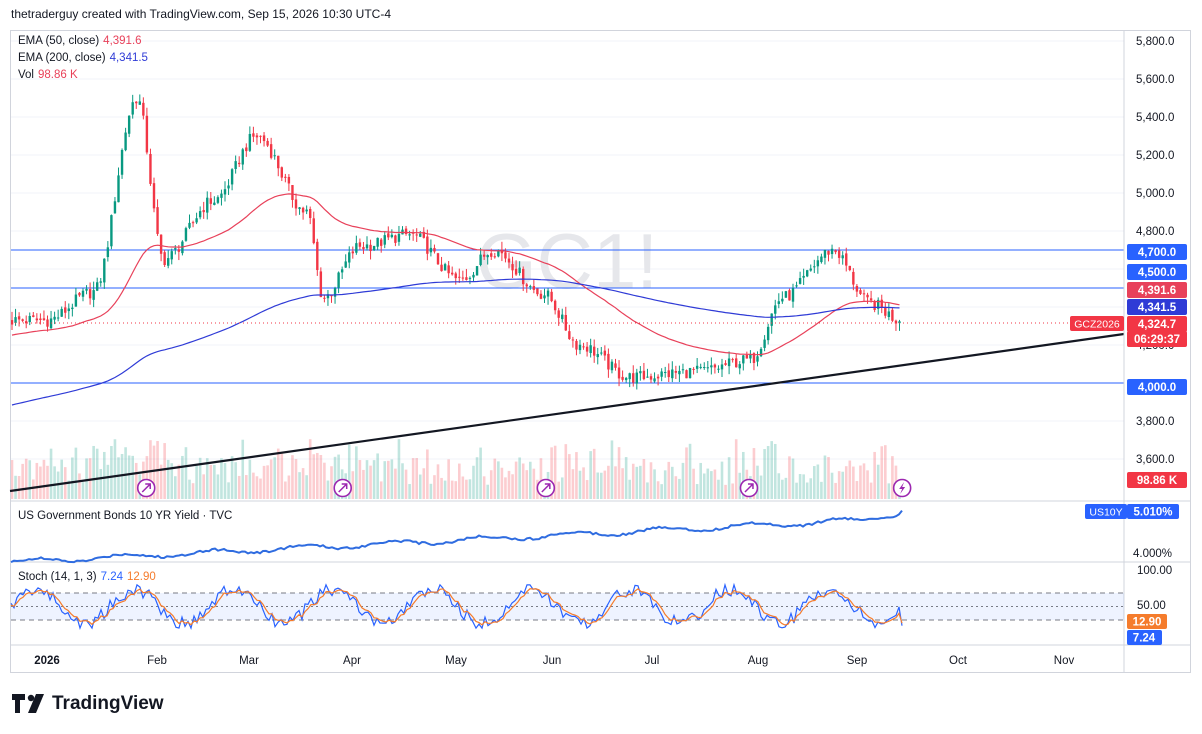 This screenshot has width=1202, height=734. I want to click on ema200-legend: EMA (200, close) 4,341.5, so click(83, 58).